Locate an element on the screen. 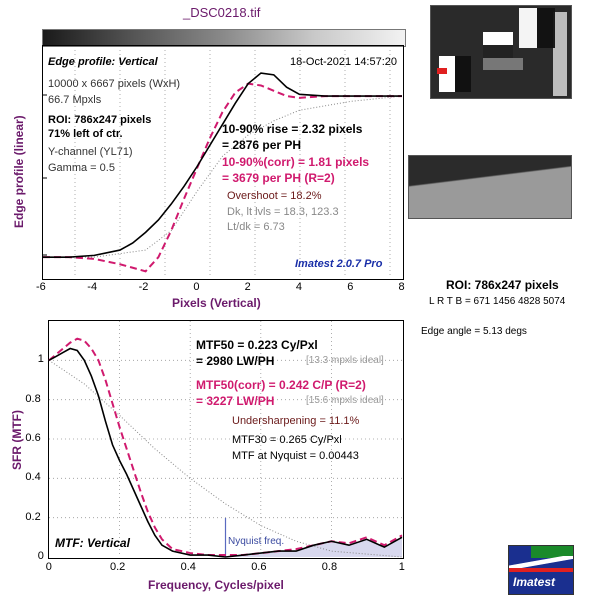 The height and width of the screenshot is (600, 600). edge-timestamp: 18-Oct-2021 14:57:20 is located at coordinates (344, 62).